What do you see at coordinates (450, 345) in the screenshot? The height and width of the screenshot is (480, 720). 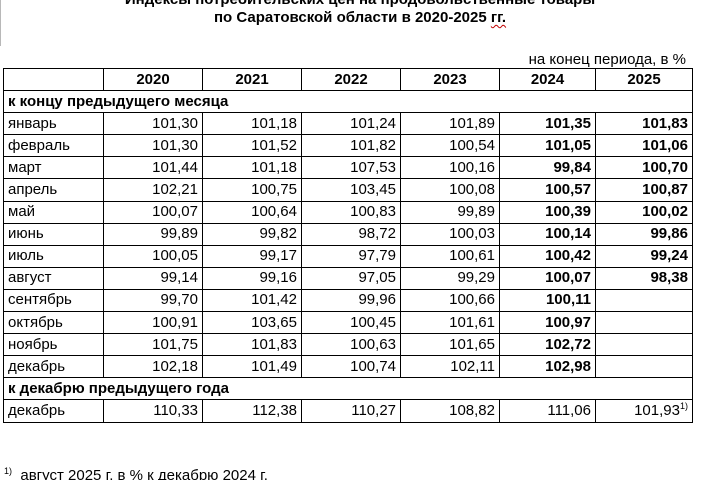 I see `value-cell: 101,65` at bounding box center [450, 345].